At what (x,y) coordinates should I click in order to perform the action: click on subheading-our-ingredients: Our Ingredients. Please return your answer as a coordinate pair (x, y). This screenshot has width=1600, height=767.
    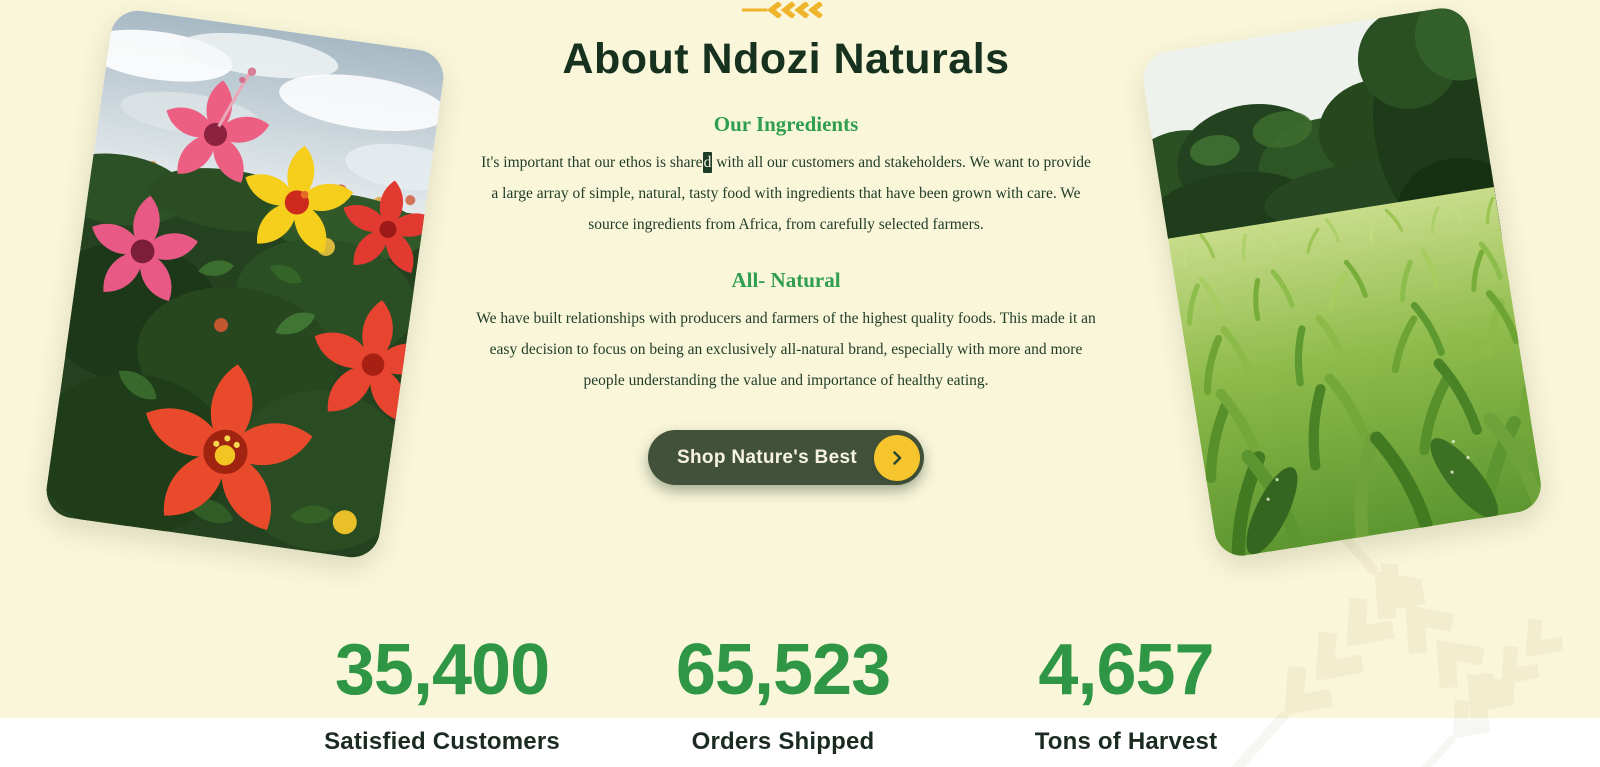
    Looking at the image, I should click on (786, 124).